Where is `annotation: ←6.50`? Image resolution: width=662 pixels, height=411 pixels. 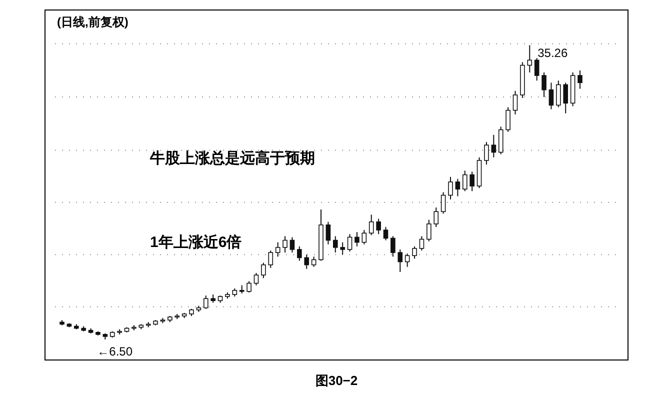 annotation: ←6.50 is located at coordinates (115, 351).